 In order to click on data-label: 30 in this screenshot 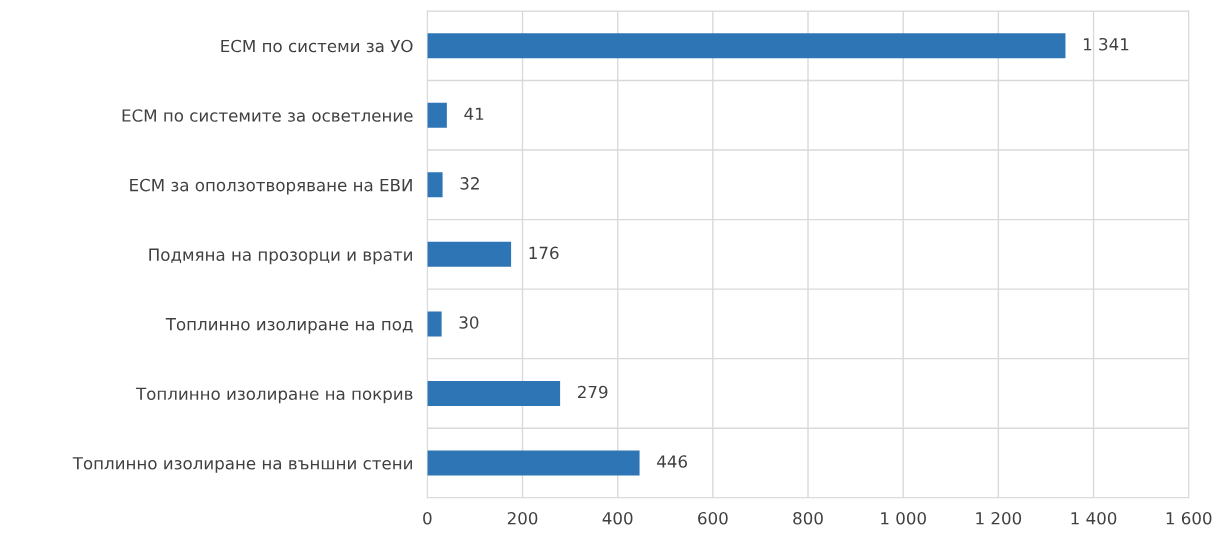, I will do `click(469, 322)`.